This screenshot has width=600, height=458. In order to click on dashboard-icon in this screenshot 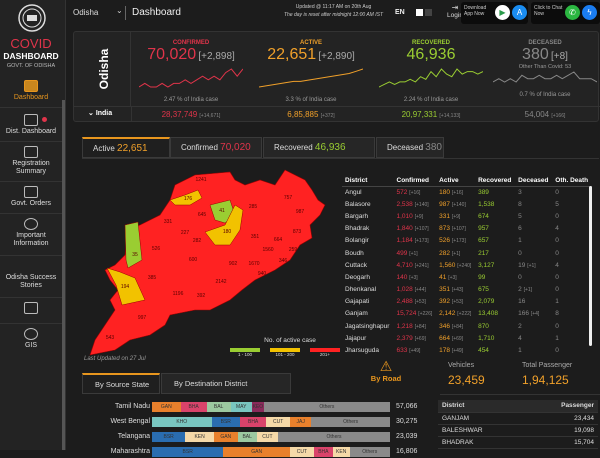, I will do `click(31, 86)`.